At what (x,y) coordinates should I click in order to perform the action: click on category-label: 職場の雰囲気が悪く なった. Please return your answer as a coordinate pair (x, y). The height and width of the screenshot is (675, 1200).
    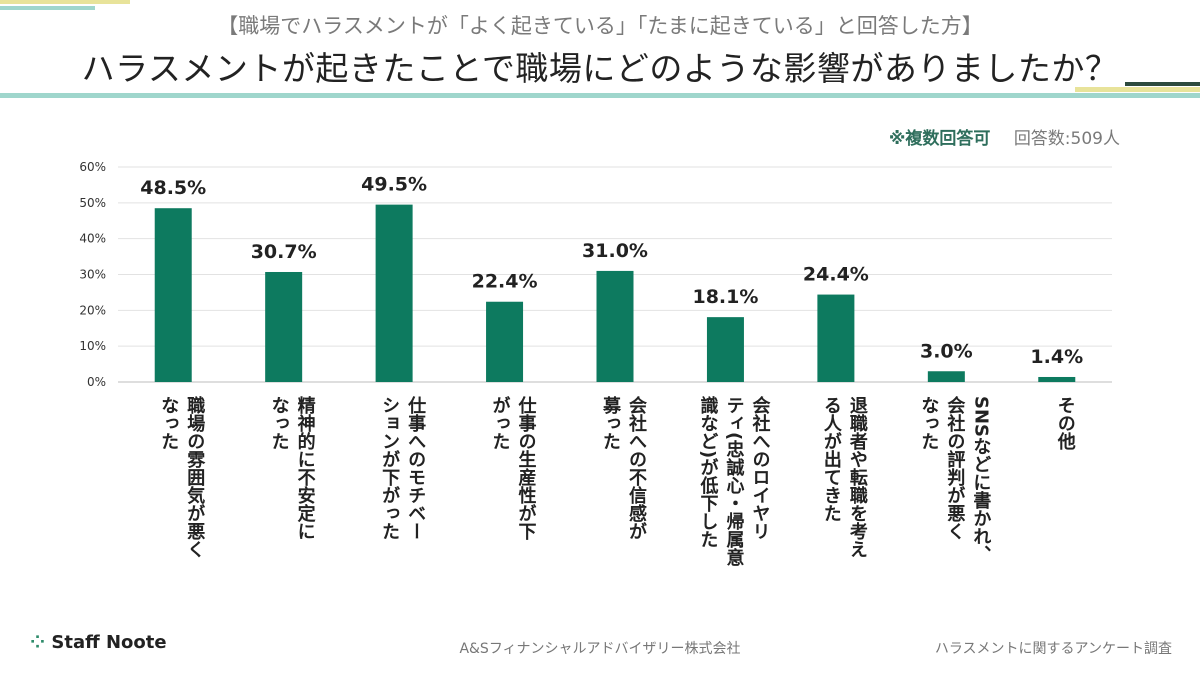
    Looking at the image, I should click on (182, 477).